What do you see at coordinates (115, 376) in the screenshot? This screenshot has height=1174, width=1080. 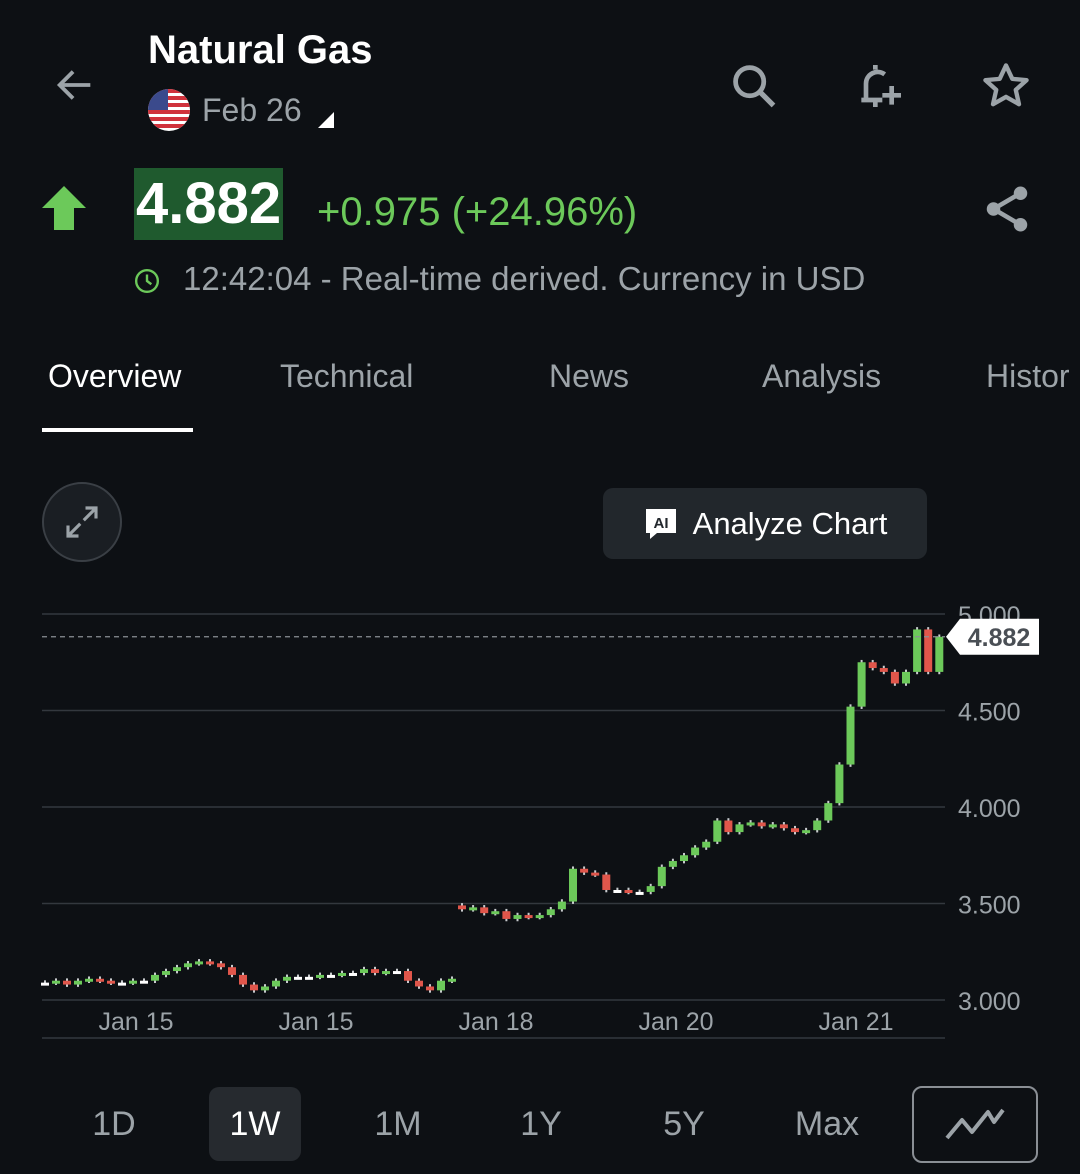 I see `tab-overview: Overview` at bounding box center [115, 376].